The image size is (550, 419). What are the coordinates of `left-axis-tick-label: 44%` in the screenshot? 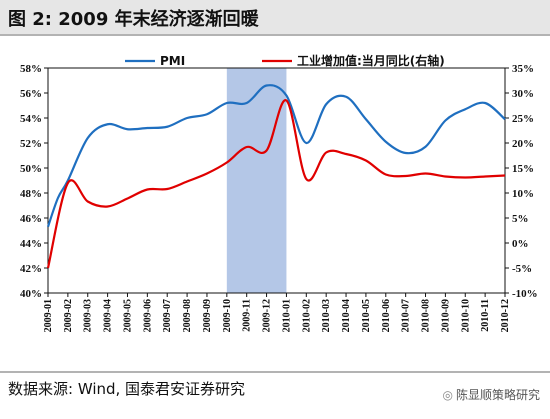 It's located at (31, 244).